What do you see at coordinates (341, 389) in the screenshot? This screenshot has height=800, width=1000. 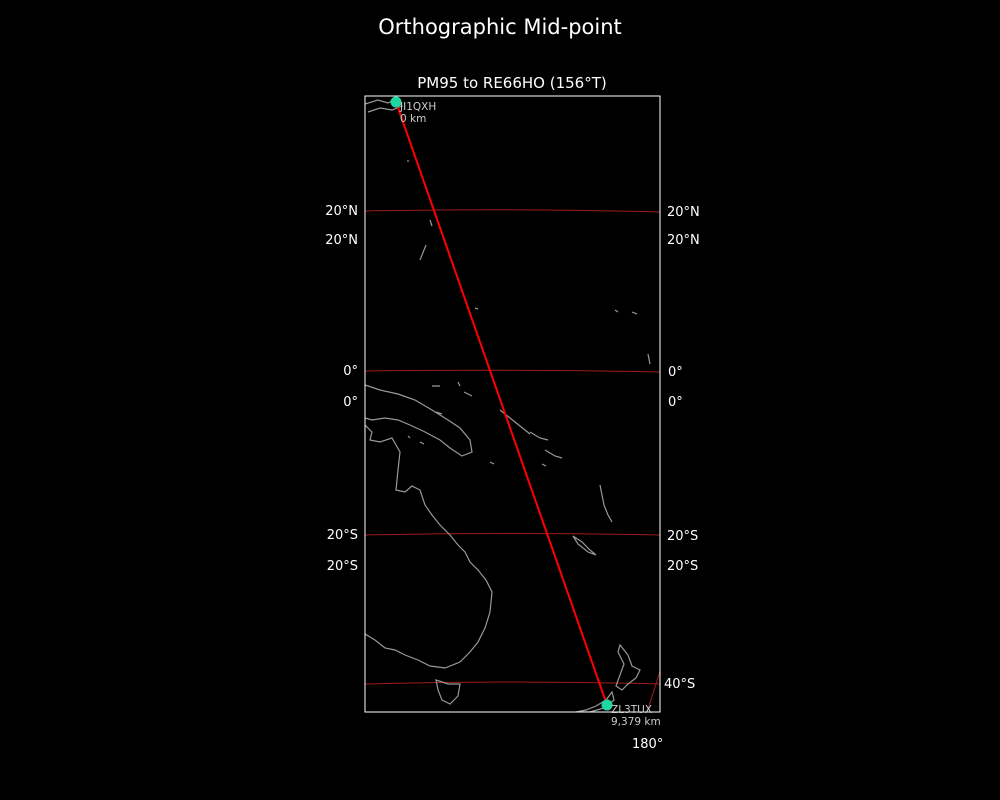 I see `lat-labels-left: 20°N 20°N 0° 0° 20°S 20°S` at bounding box center [341, 389].